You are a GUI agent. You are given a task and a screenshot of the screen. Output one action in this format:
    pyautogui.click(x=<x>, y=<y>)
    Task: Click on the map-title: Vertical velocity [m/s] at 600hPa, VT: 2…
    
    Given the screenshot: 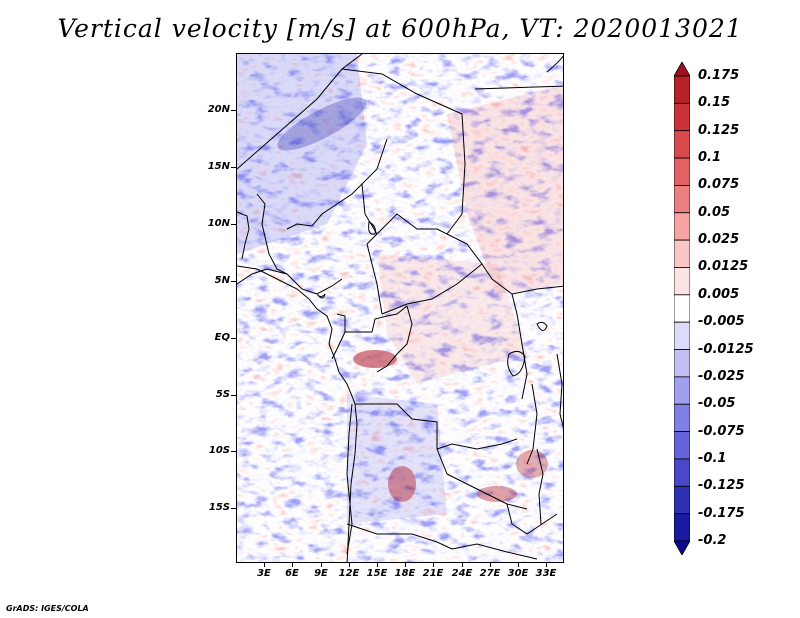 What is the action you would take?
    pyautogui.click(x=400, y=28)
    